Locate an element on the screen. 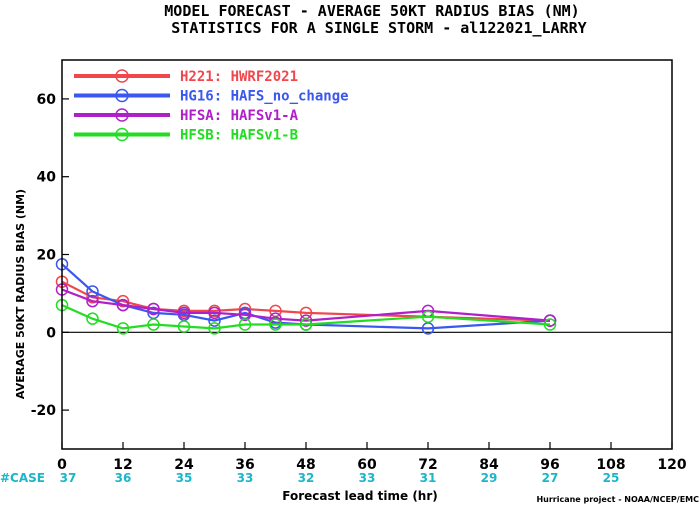 Image resolution: width=700 pixels, height=506 pixels. case-count: 36 is located at coordinates (123, 478).